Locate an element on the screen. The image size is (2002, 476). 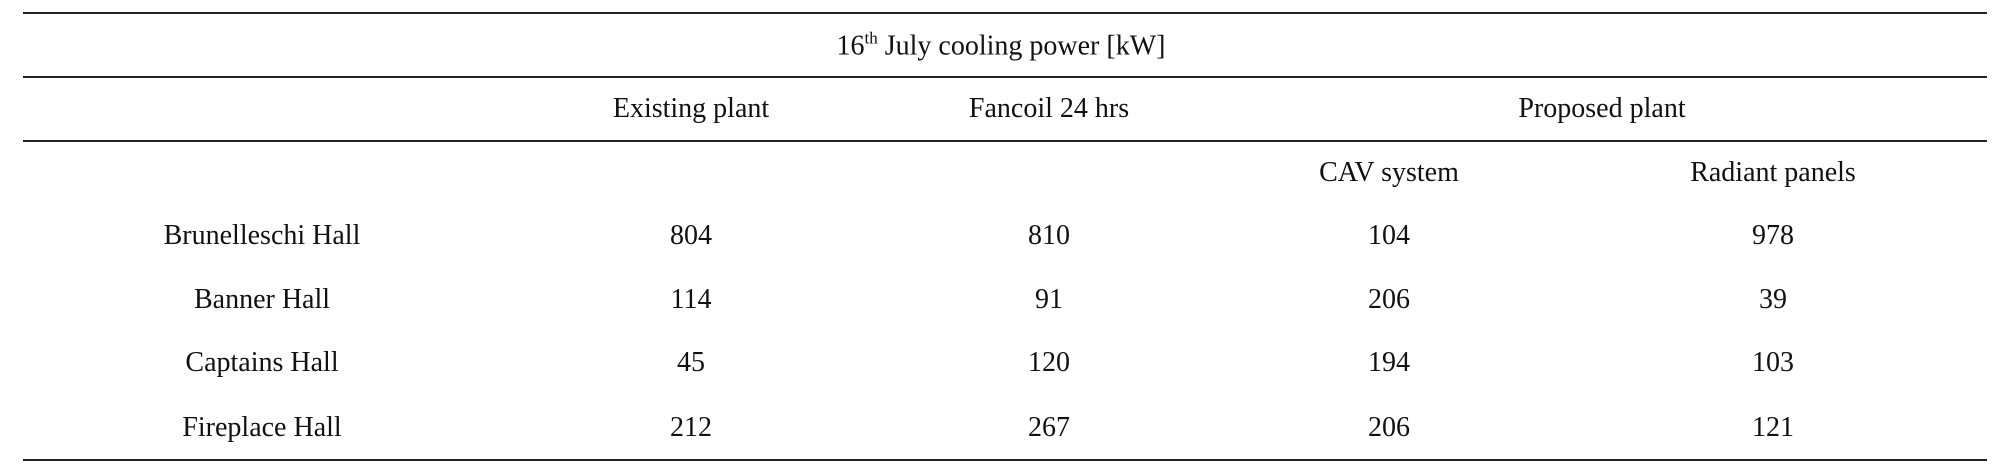
table-cell: 103 is located at coordinates (1773, 362).